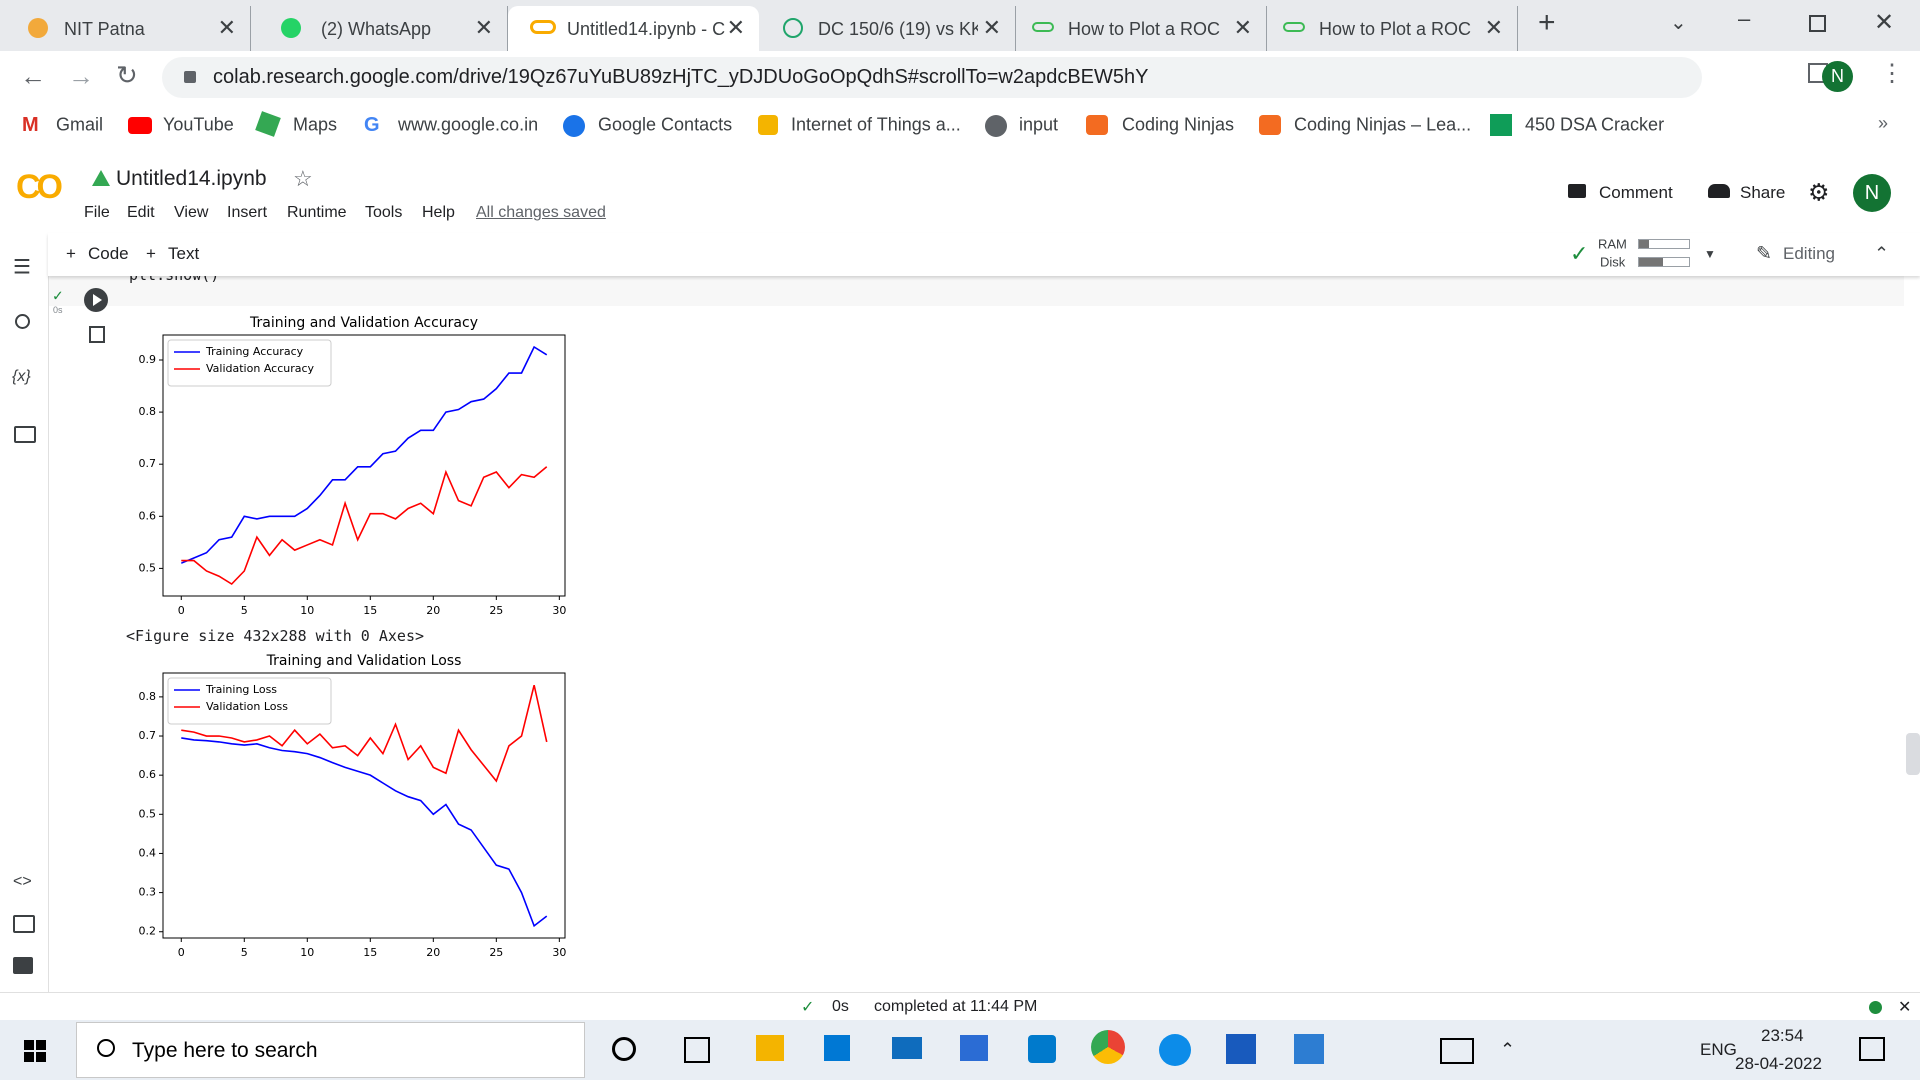  I want to click on legend: Training Accuracy Validation Accuracy, so click(249, 363).